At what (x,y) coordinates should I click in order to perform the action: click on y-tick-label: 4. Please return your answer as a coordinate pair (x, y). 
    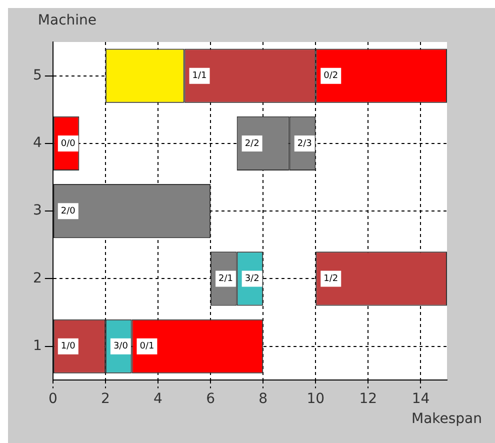
    Looking at the image, I should click on (37, 143).